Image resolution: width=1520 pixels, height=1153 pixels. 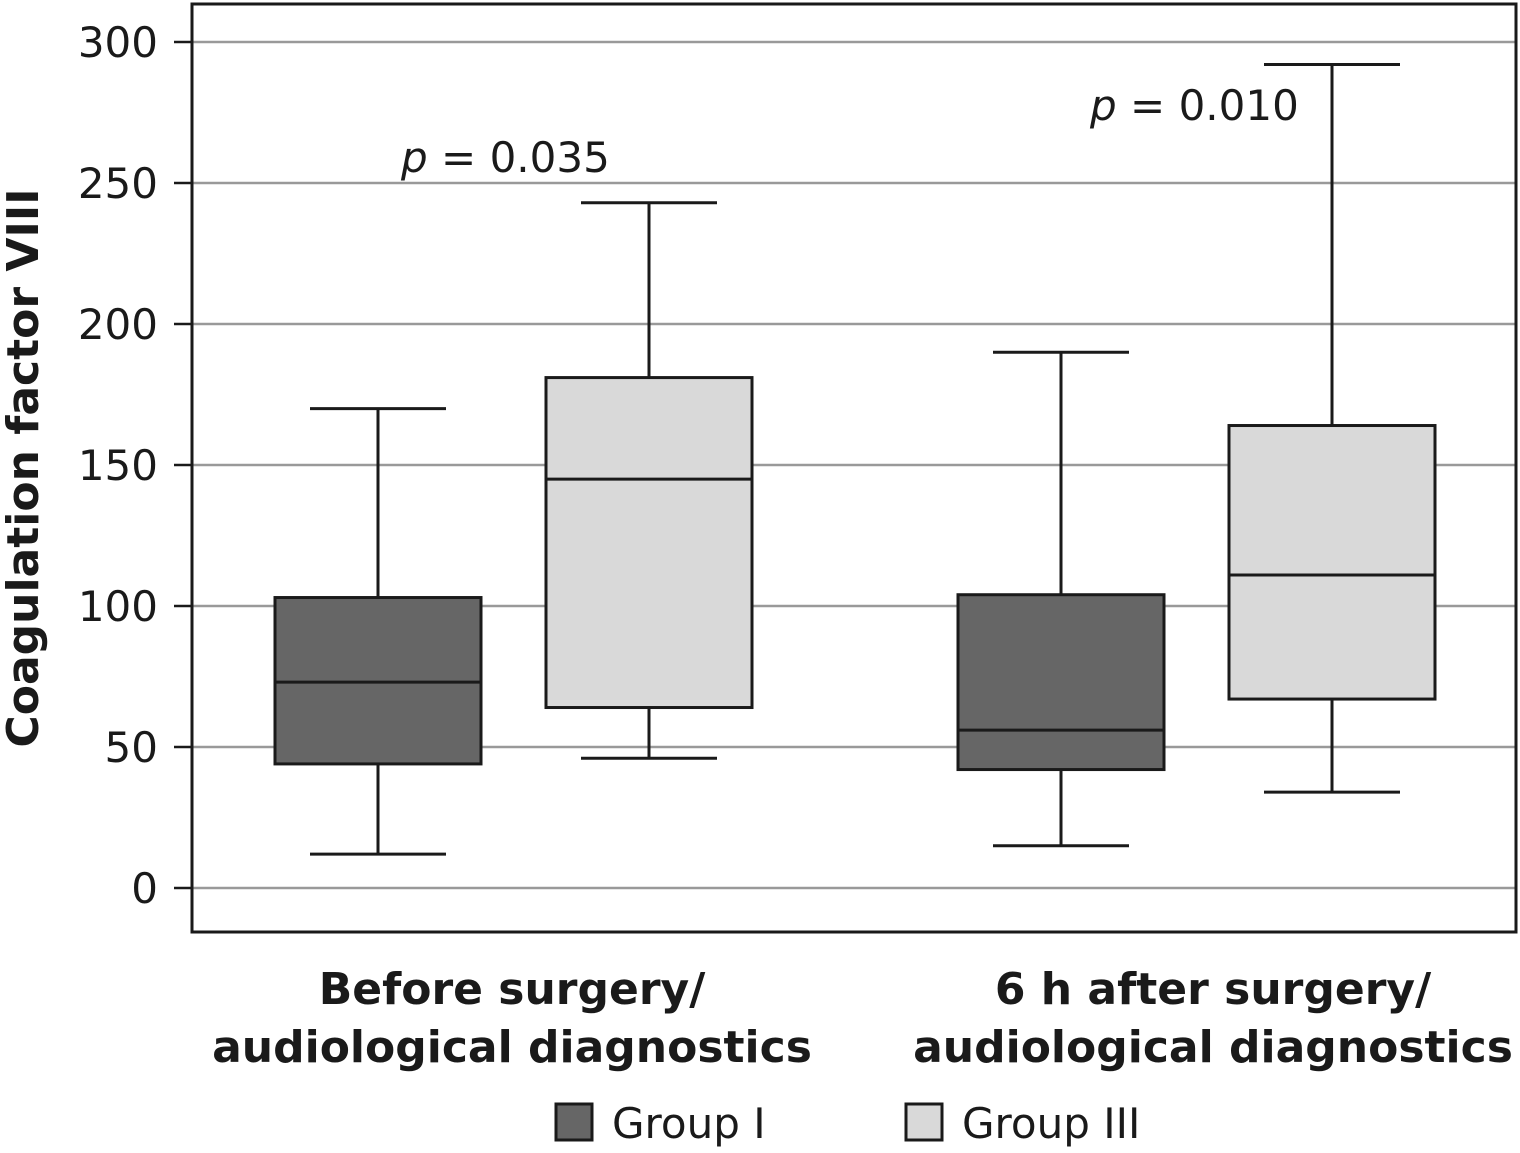 I want to click on y-tick-label: 150, so click(x=118, y=465).